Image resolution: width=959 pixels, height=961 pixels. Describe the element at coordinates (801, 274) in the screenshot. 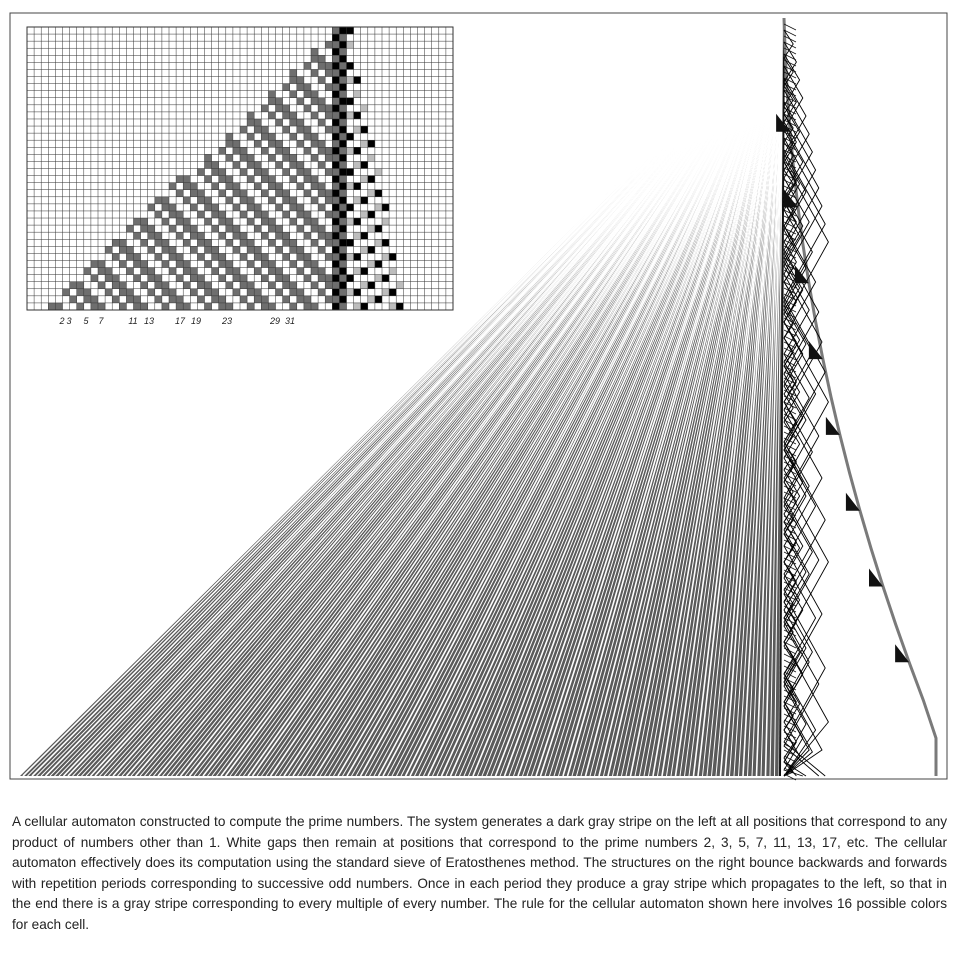

I see `dark-triangle-marker` at that location.